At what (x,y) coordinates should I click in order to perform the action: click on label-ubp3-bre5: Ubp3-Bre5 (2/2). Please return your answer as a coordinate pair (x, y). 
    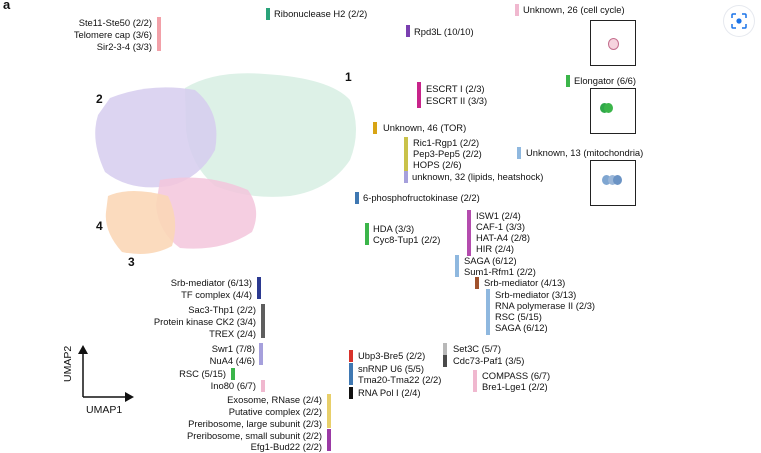
    Looking at the image, I should click on (392, 355).